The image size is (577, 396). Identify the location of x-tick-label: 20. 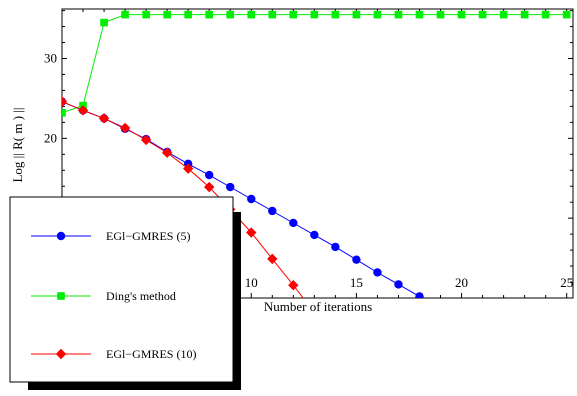
(461, 282).